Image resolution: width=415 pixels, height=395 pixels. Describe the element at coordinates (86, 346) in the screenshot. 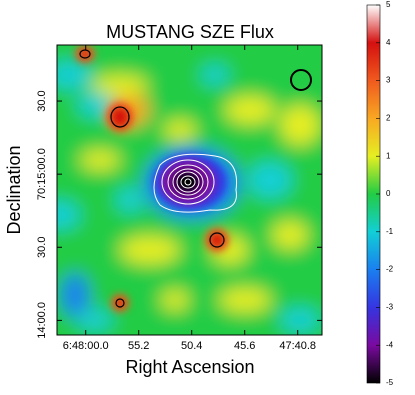

I see `x-tick-label: 6:48:00.0` at that location.